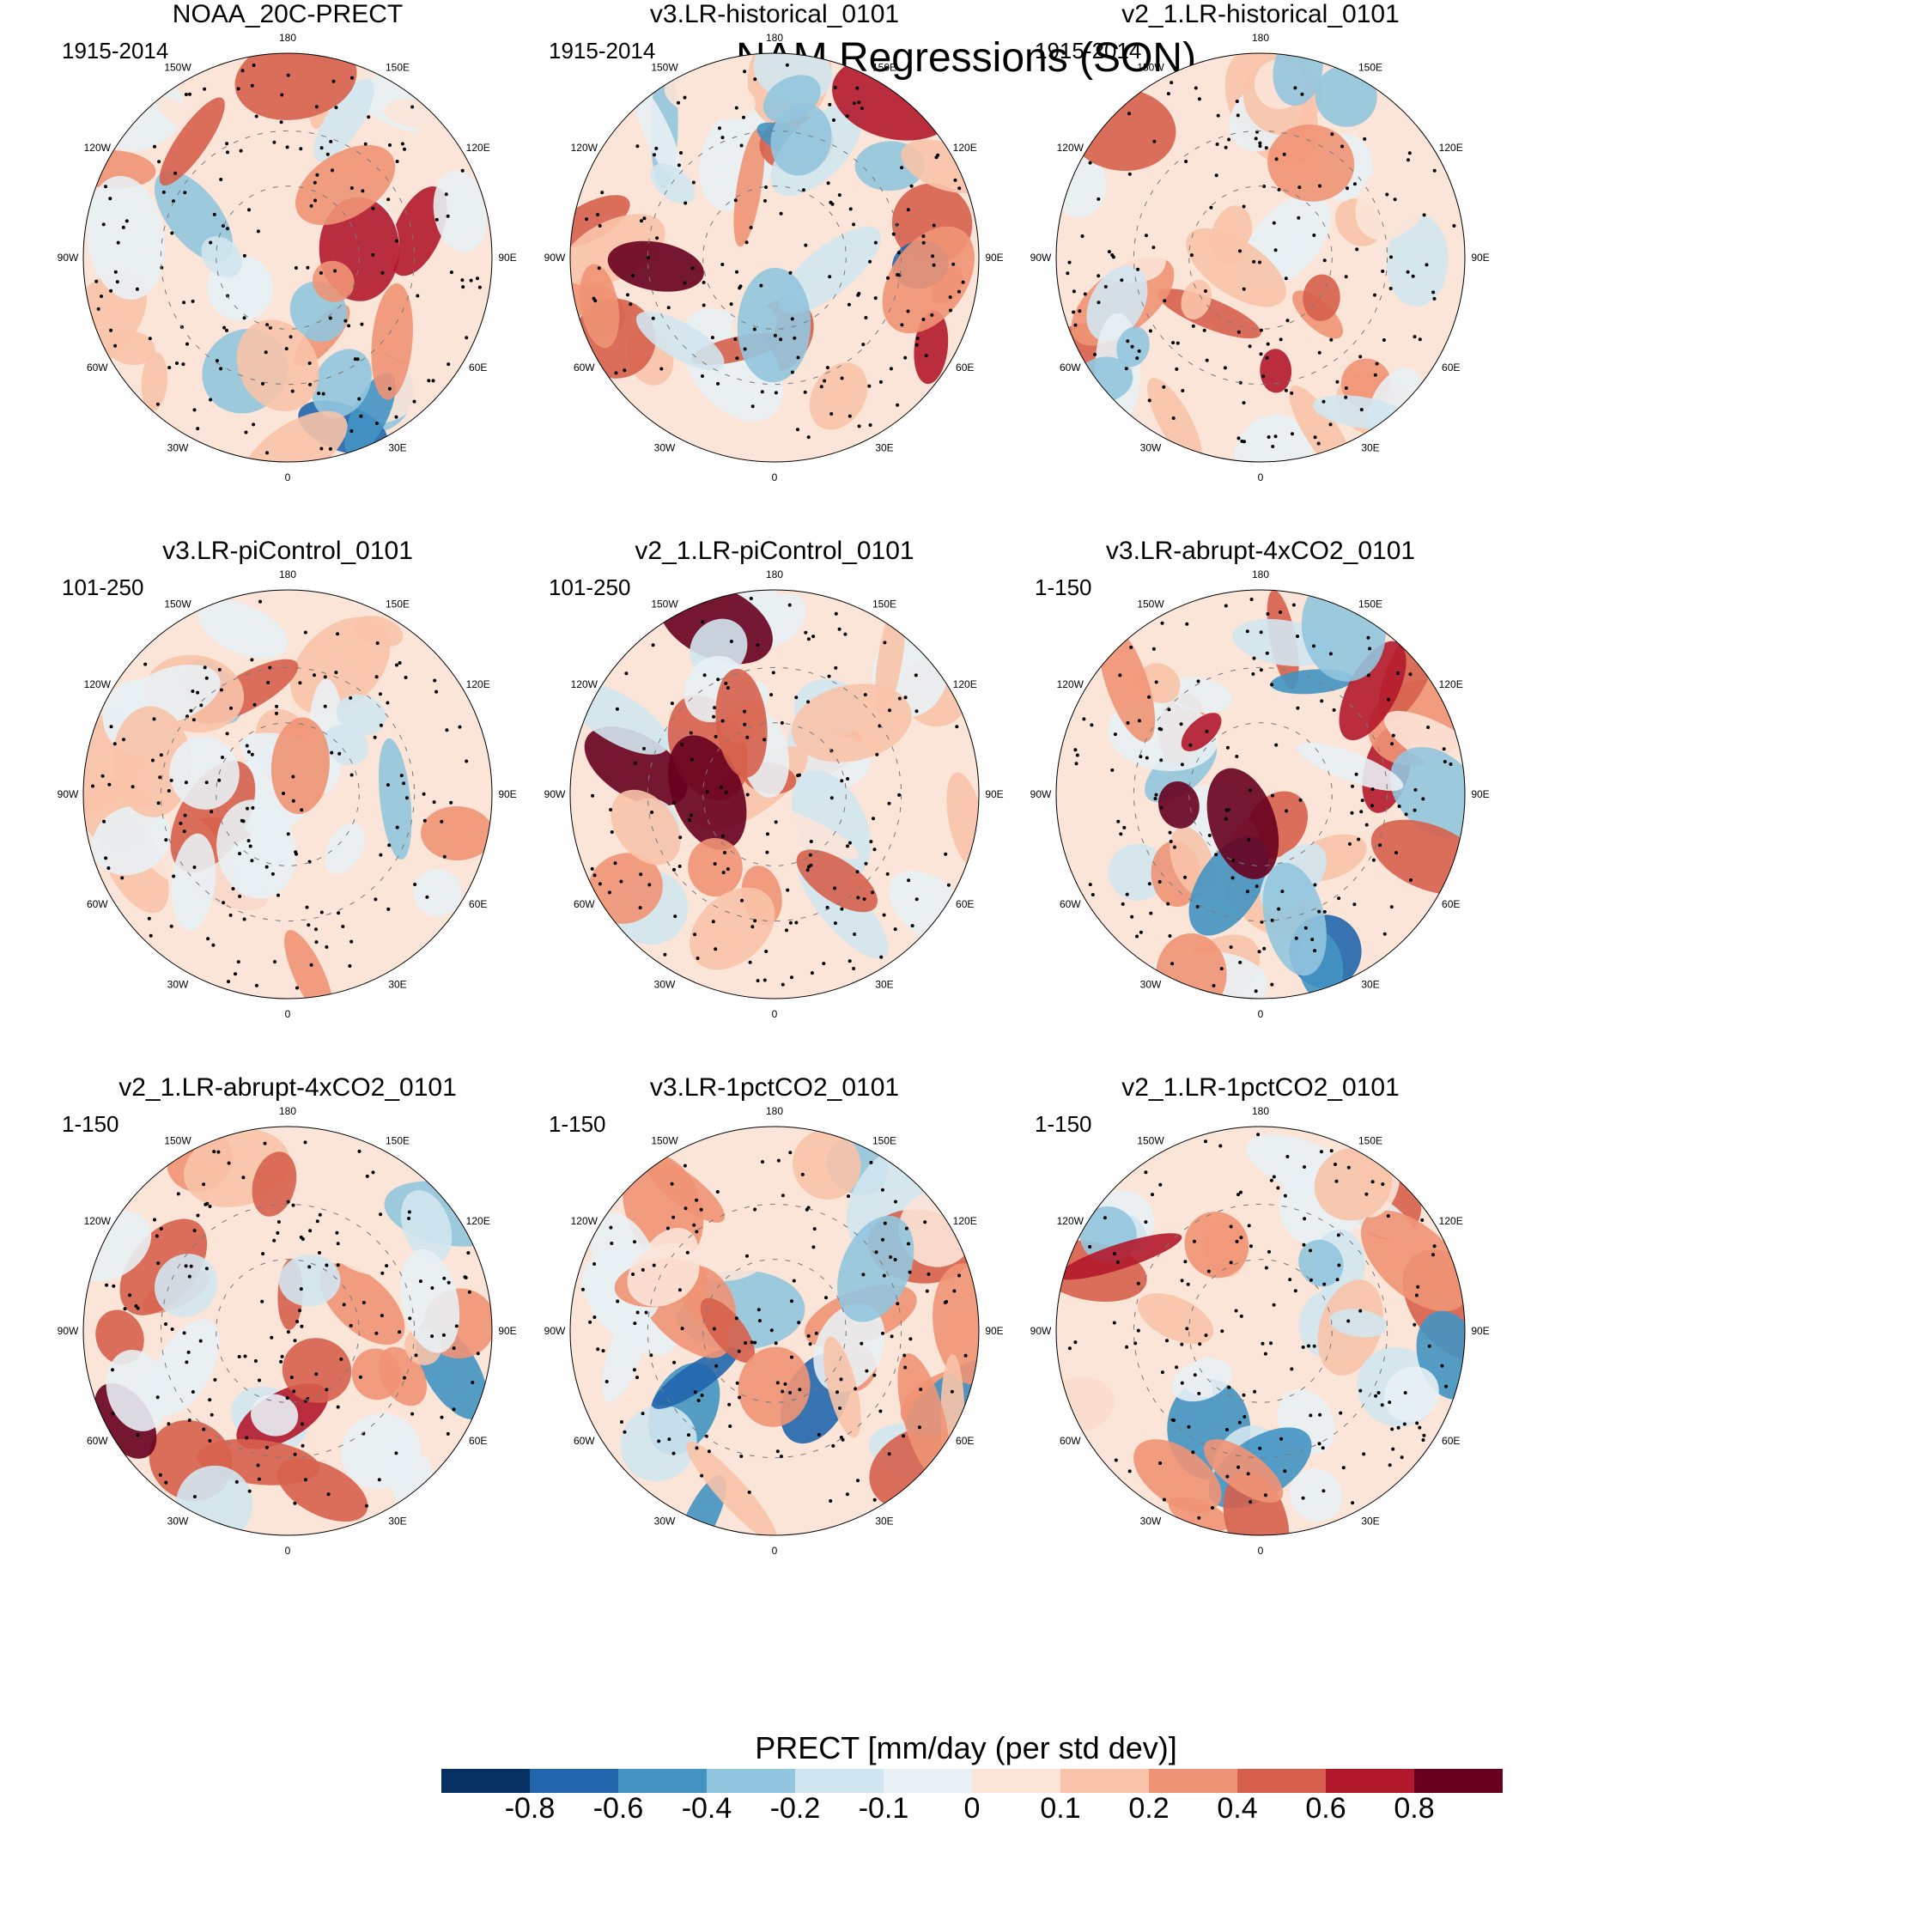 The image size is (1932, 1932). Describe the element at coordinates (1325, 1808) in the screenshot. I see `colorbar-tick-label: 0.6` at that location.